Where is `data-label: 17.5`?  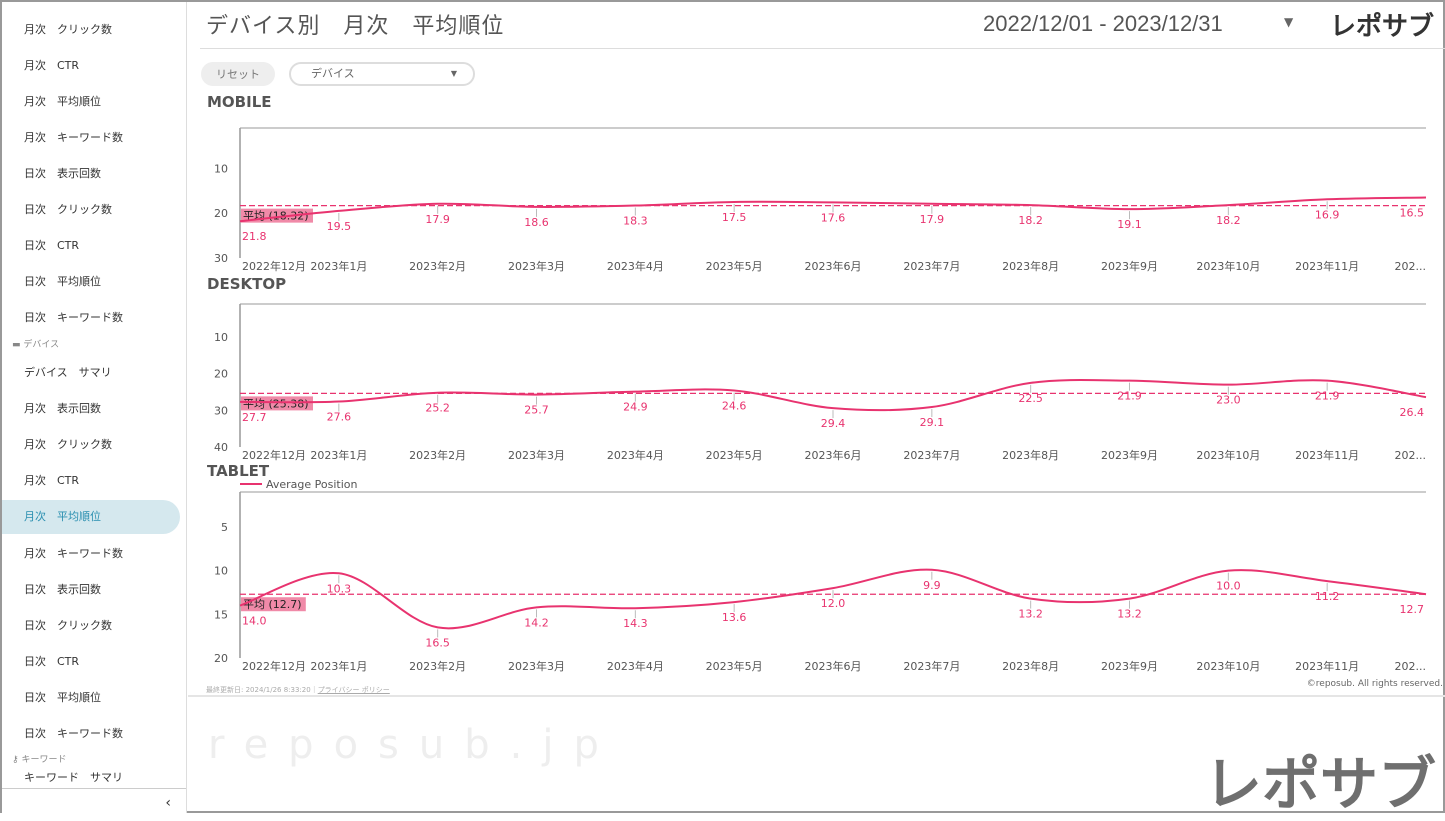 data-label: 17.5 is located at coordinates (734, 217).